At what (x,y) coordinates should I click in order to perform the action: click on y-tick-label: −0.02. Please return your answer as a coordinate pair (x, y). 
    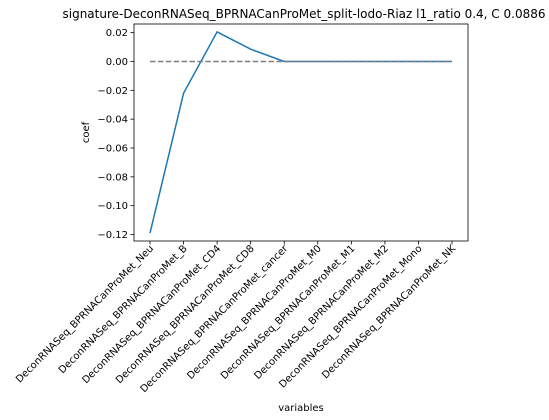
    Looking at the image, I should click on (112, 91).